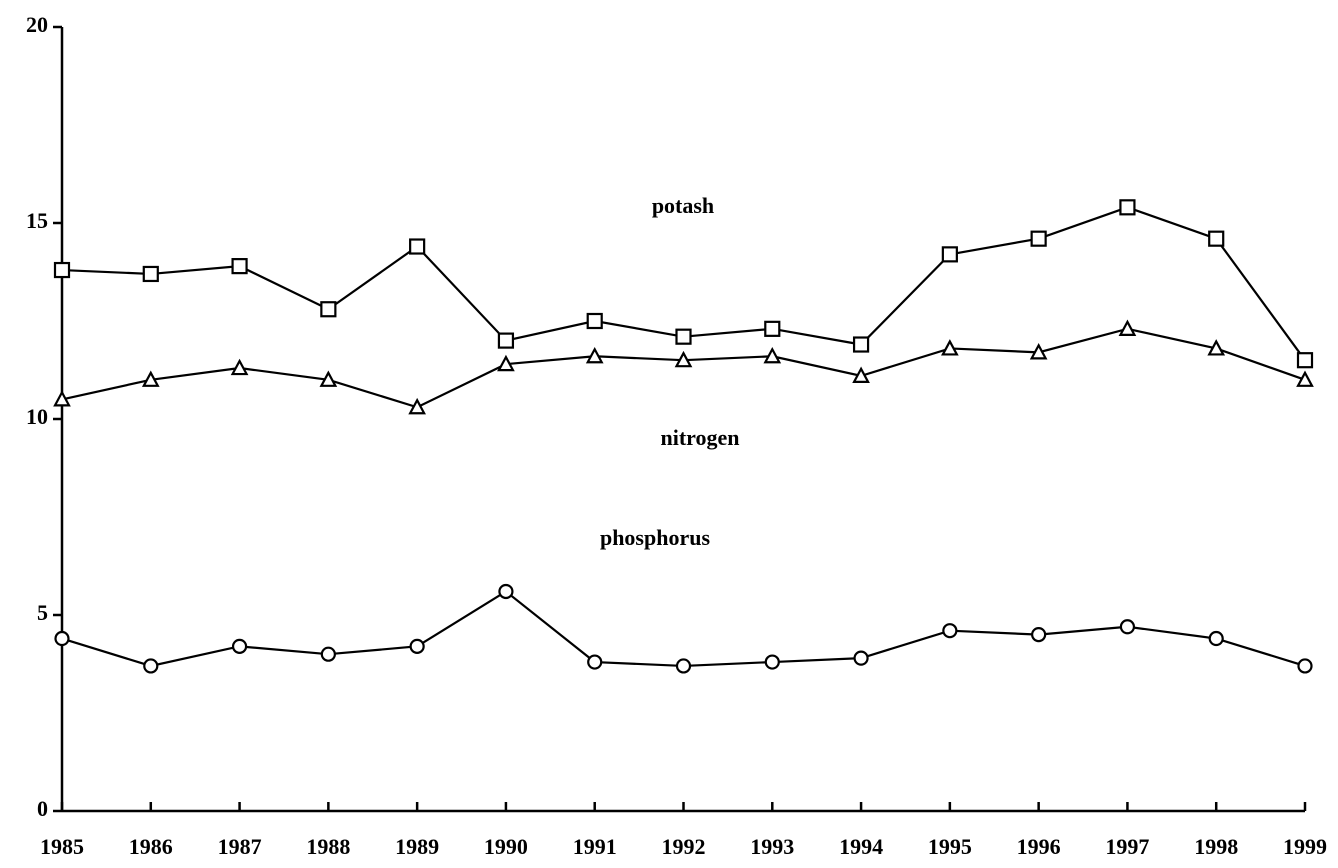  What do you see at coordinates (772, 846) in the screenshot?
I see `x-tick-label: 1993` at bounding box center [772, 846].